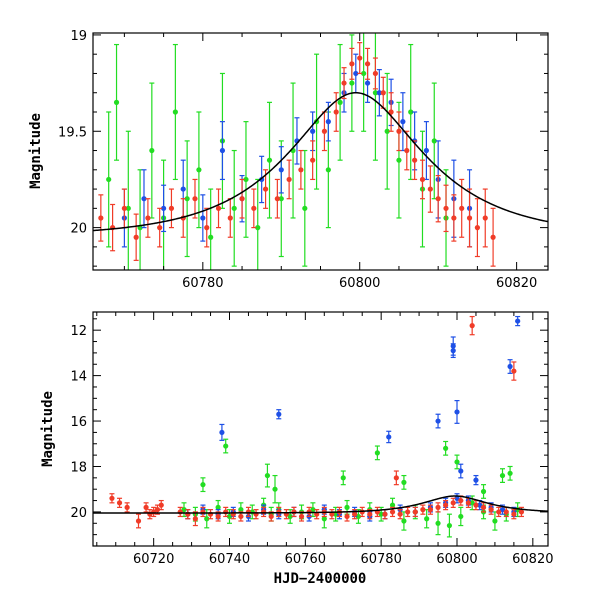 This screenshot has width=600, height=600. I want to click on y-tick-label: 12, so click(78, 331).